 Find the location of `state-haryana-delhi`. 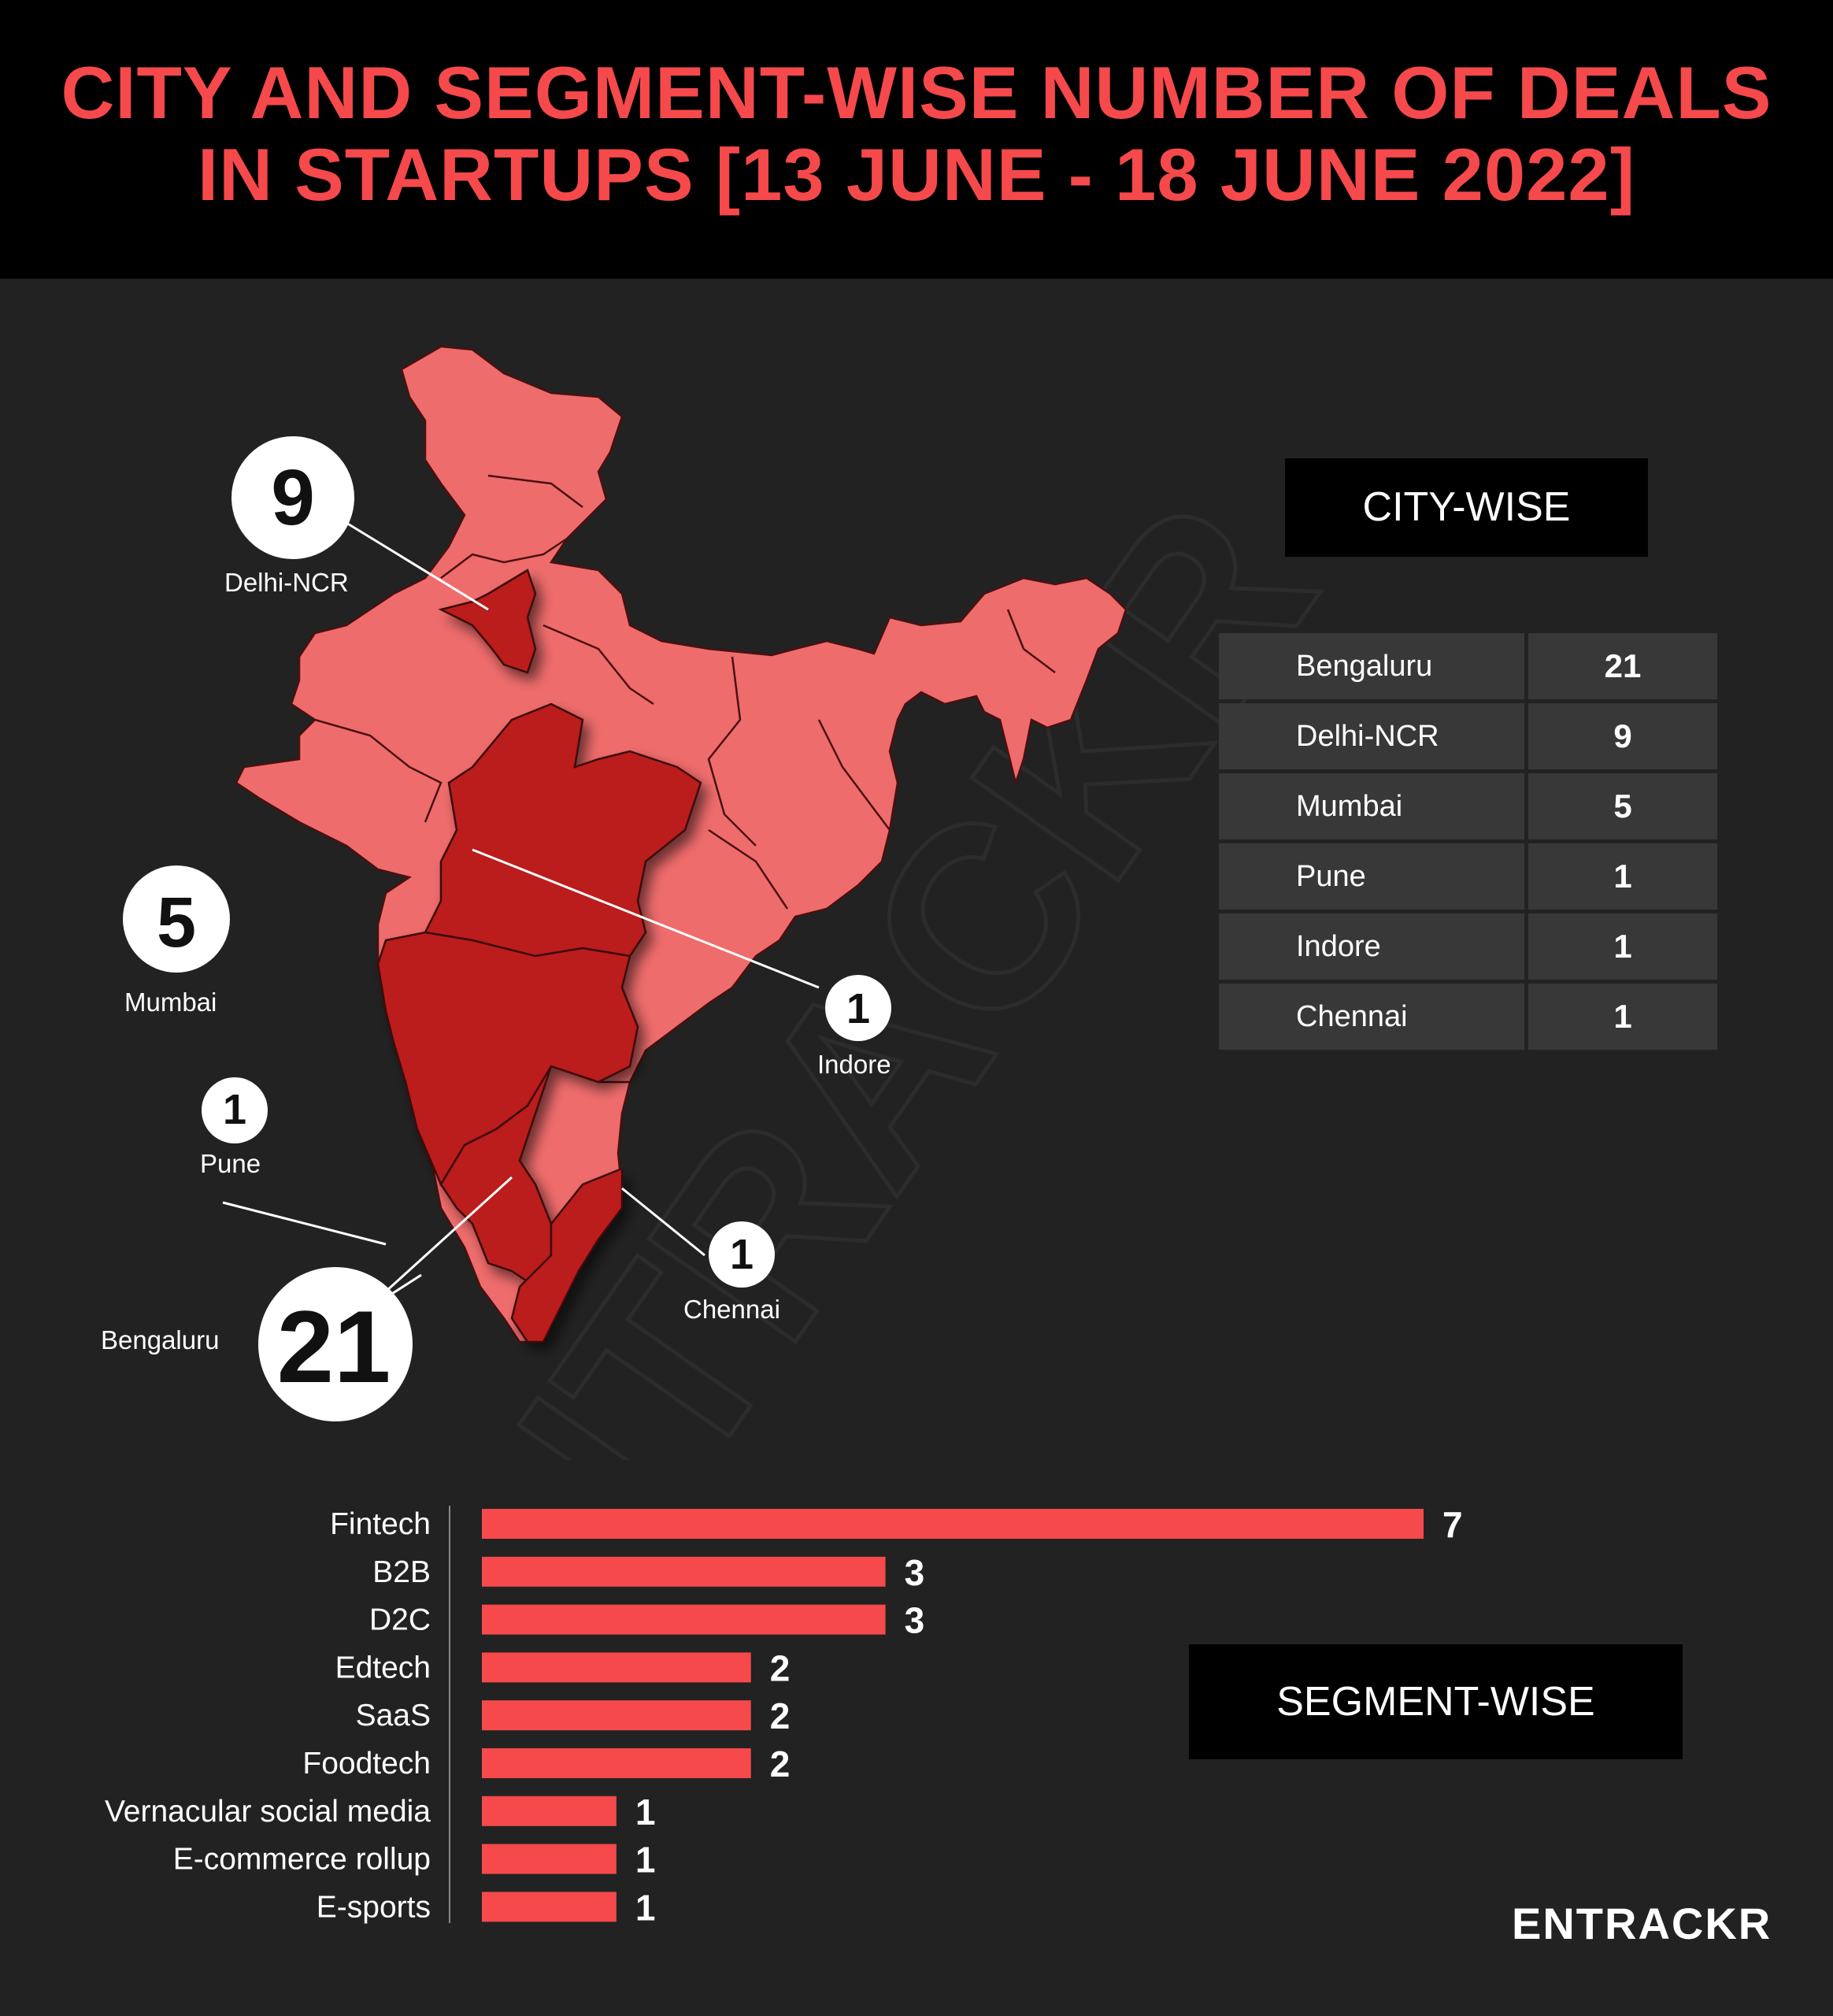

state-haryana-delhi is located at coordinates (487, 621).